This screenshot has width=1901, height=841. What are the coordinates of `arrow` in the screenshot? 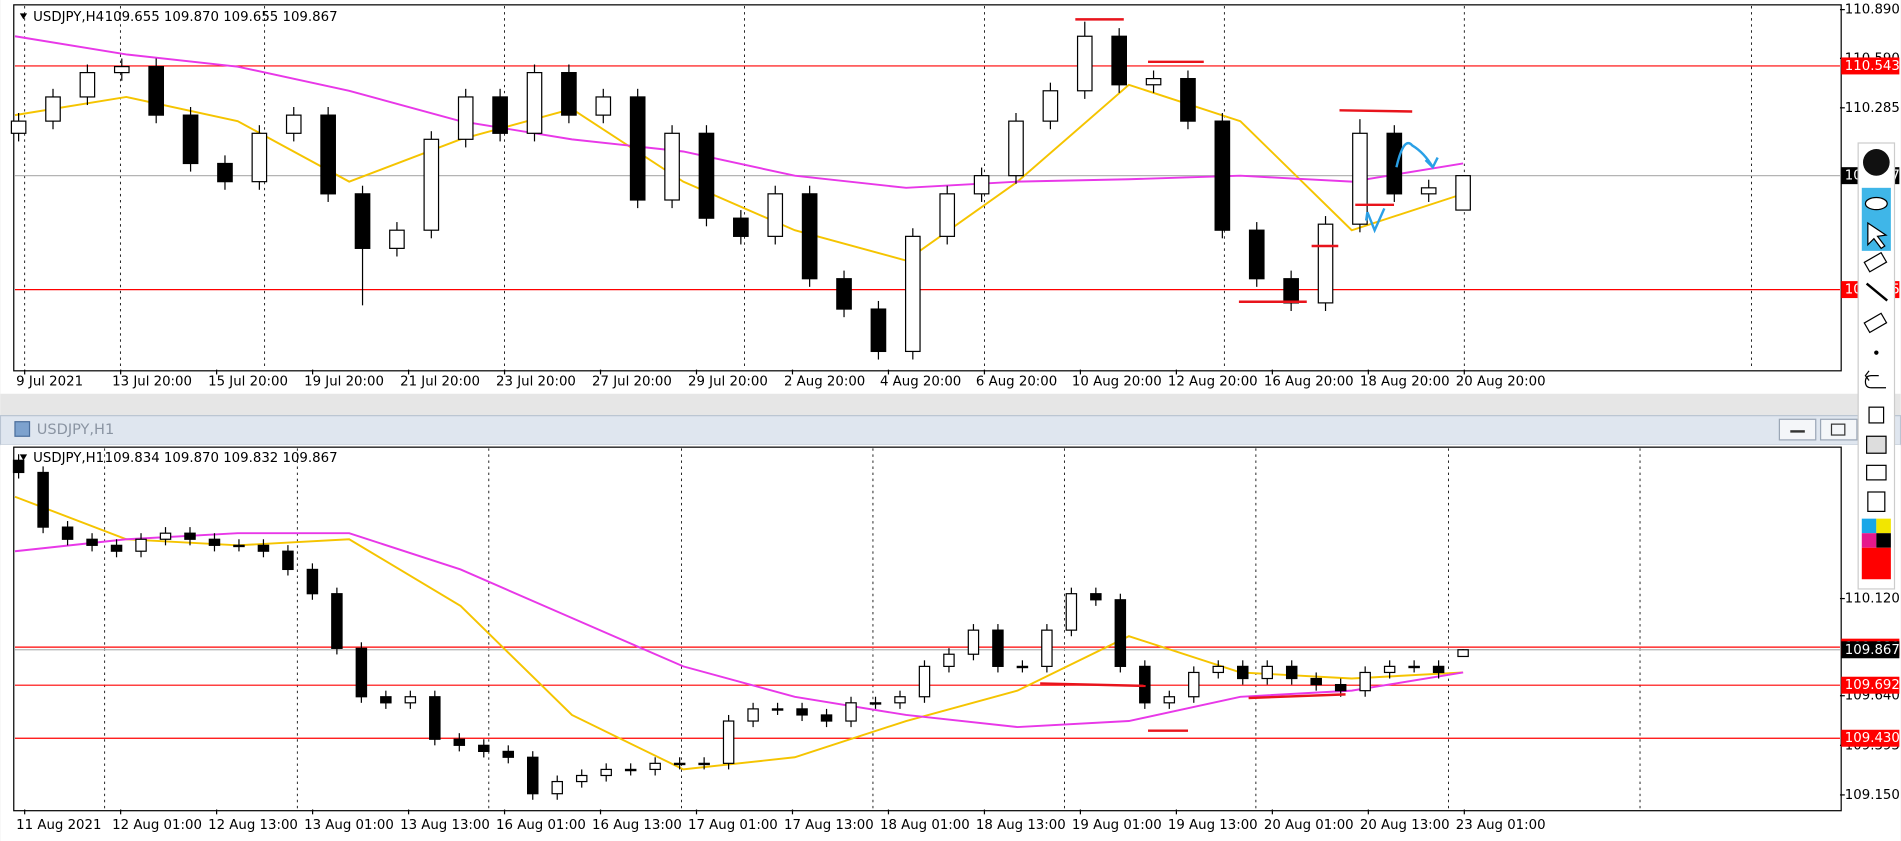 It's located at (1375, 220).